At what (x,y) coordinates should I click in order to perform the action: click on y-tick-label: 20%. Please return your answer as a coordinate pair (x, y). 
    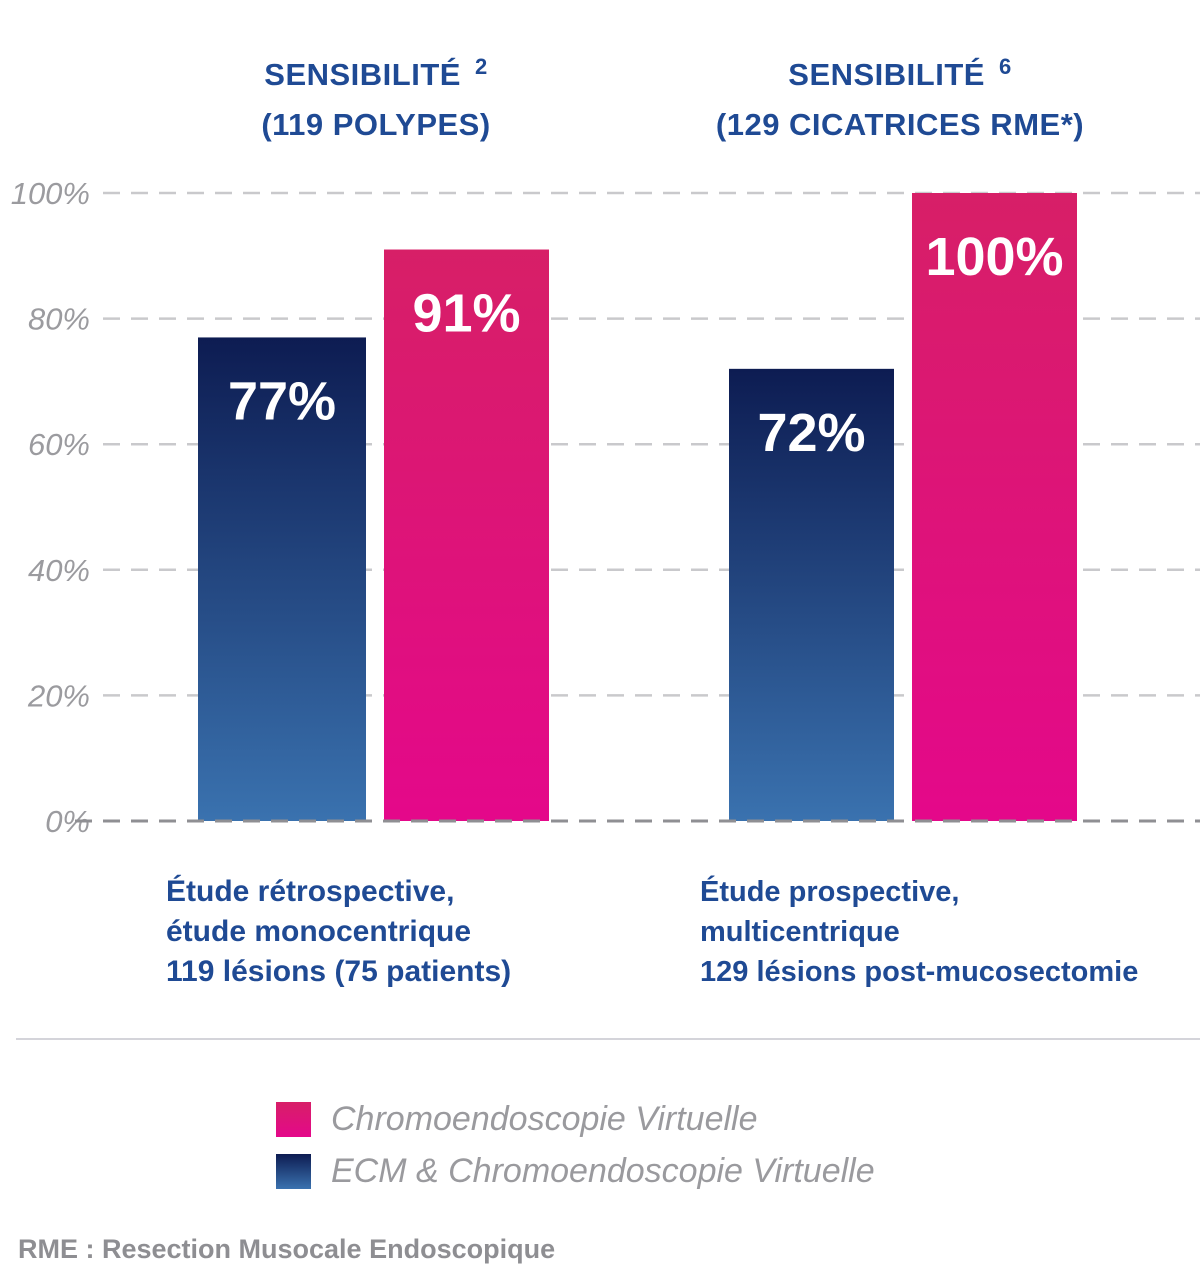
    Looking at the image, I should click on (58, 695).